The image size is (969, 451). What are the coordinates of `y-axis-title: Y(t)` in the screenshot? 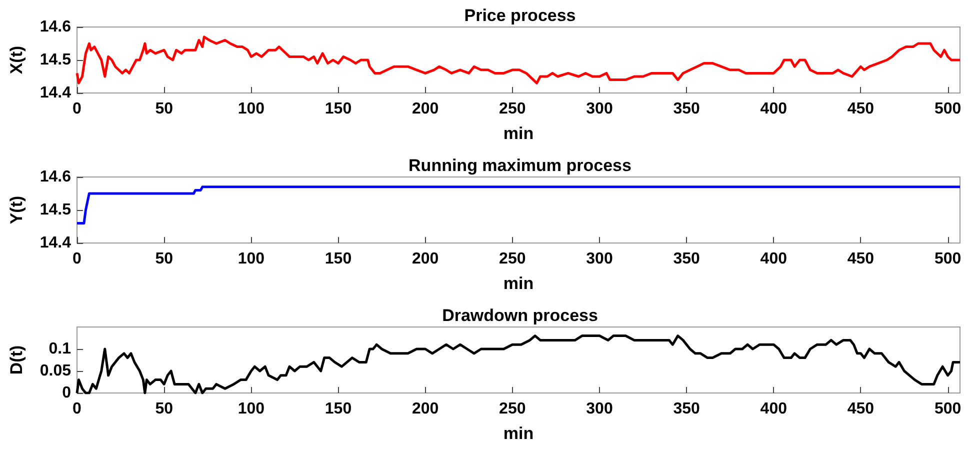 It's located at (16, 210).